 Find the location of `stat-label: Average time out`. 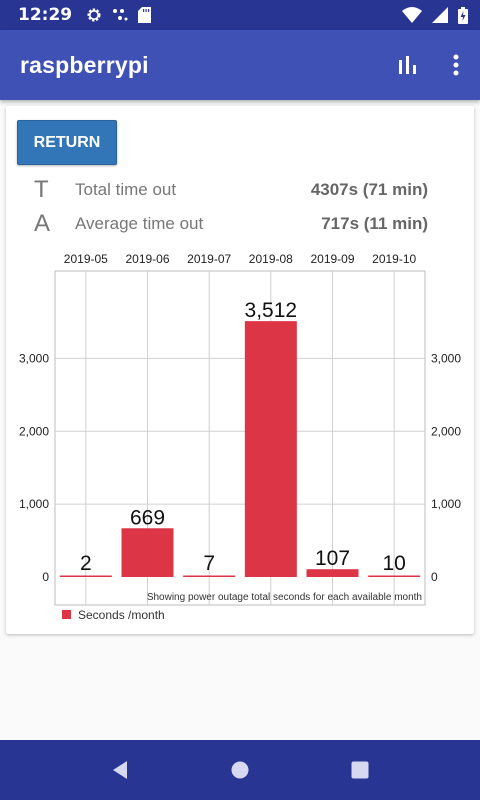

stat-label: Average time out is located at coordinates (139, 223).